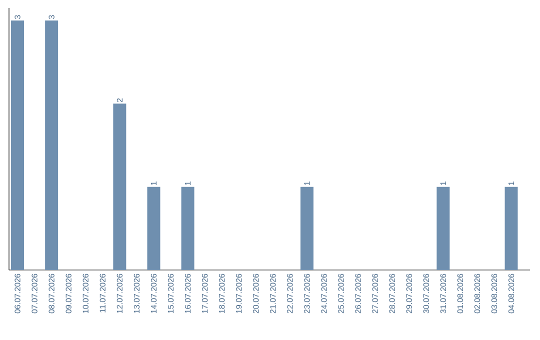 The height and width of the screenshot is (340, 540). Describe the element at coordinates (341, 294) in the screenshot. I see `x-tick-label: 25.07.2026` at that location.